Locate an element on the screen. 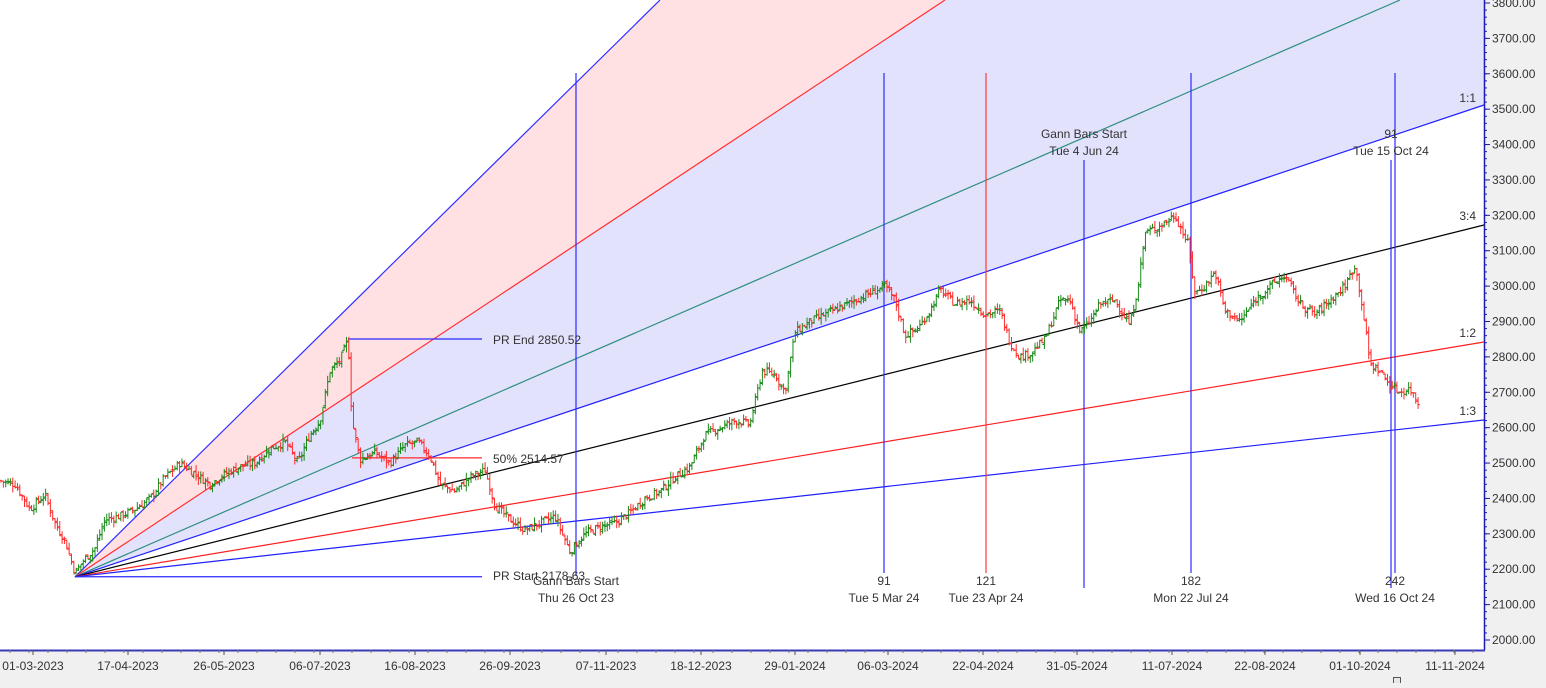 The image size is (1546, 688). y-tick-label: 3200.00 is located at coordinates (1514, 215).